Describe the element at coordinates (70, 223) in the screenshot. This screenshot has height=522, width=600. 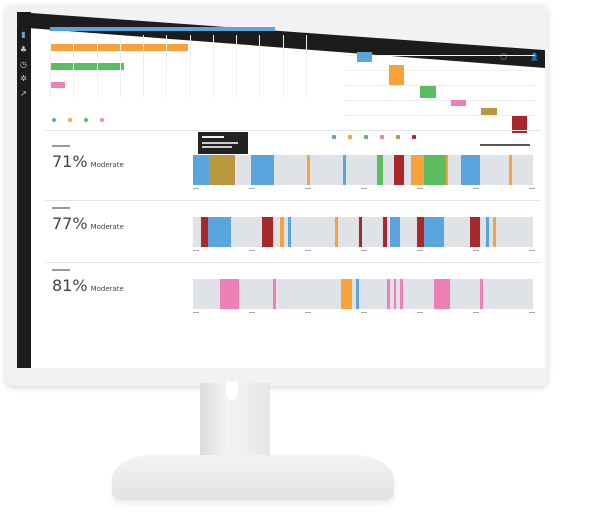
I see `percent-value: 77%` at that location.